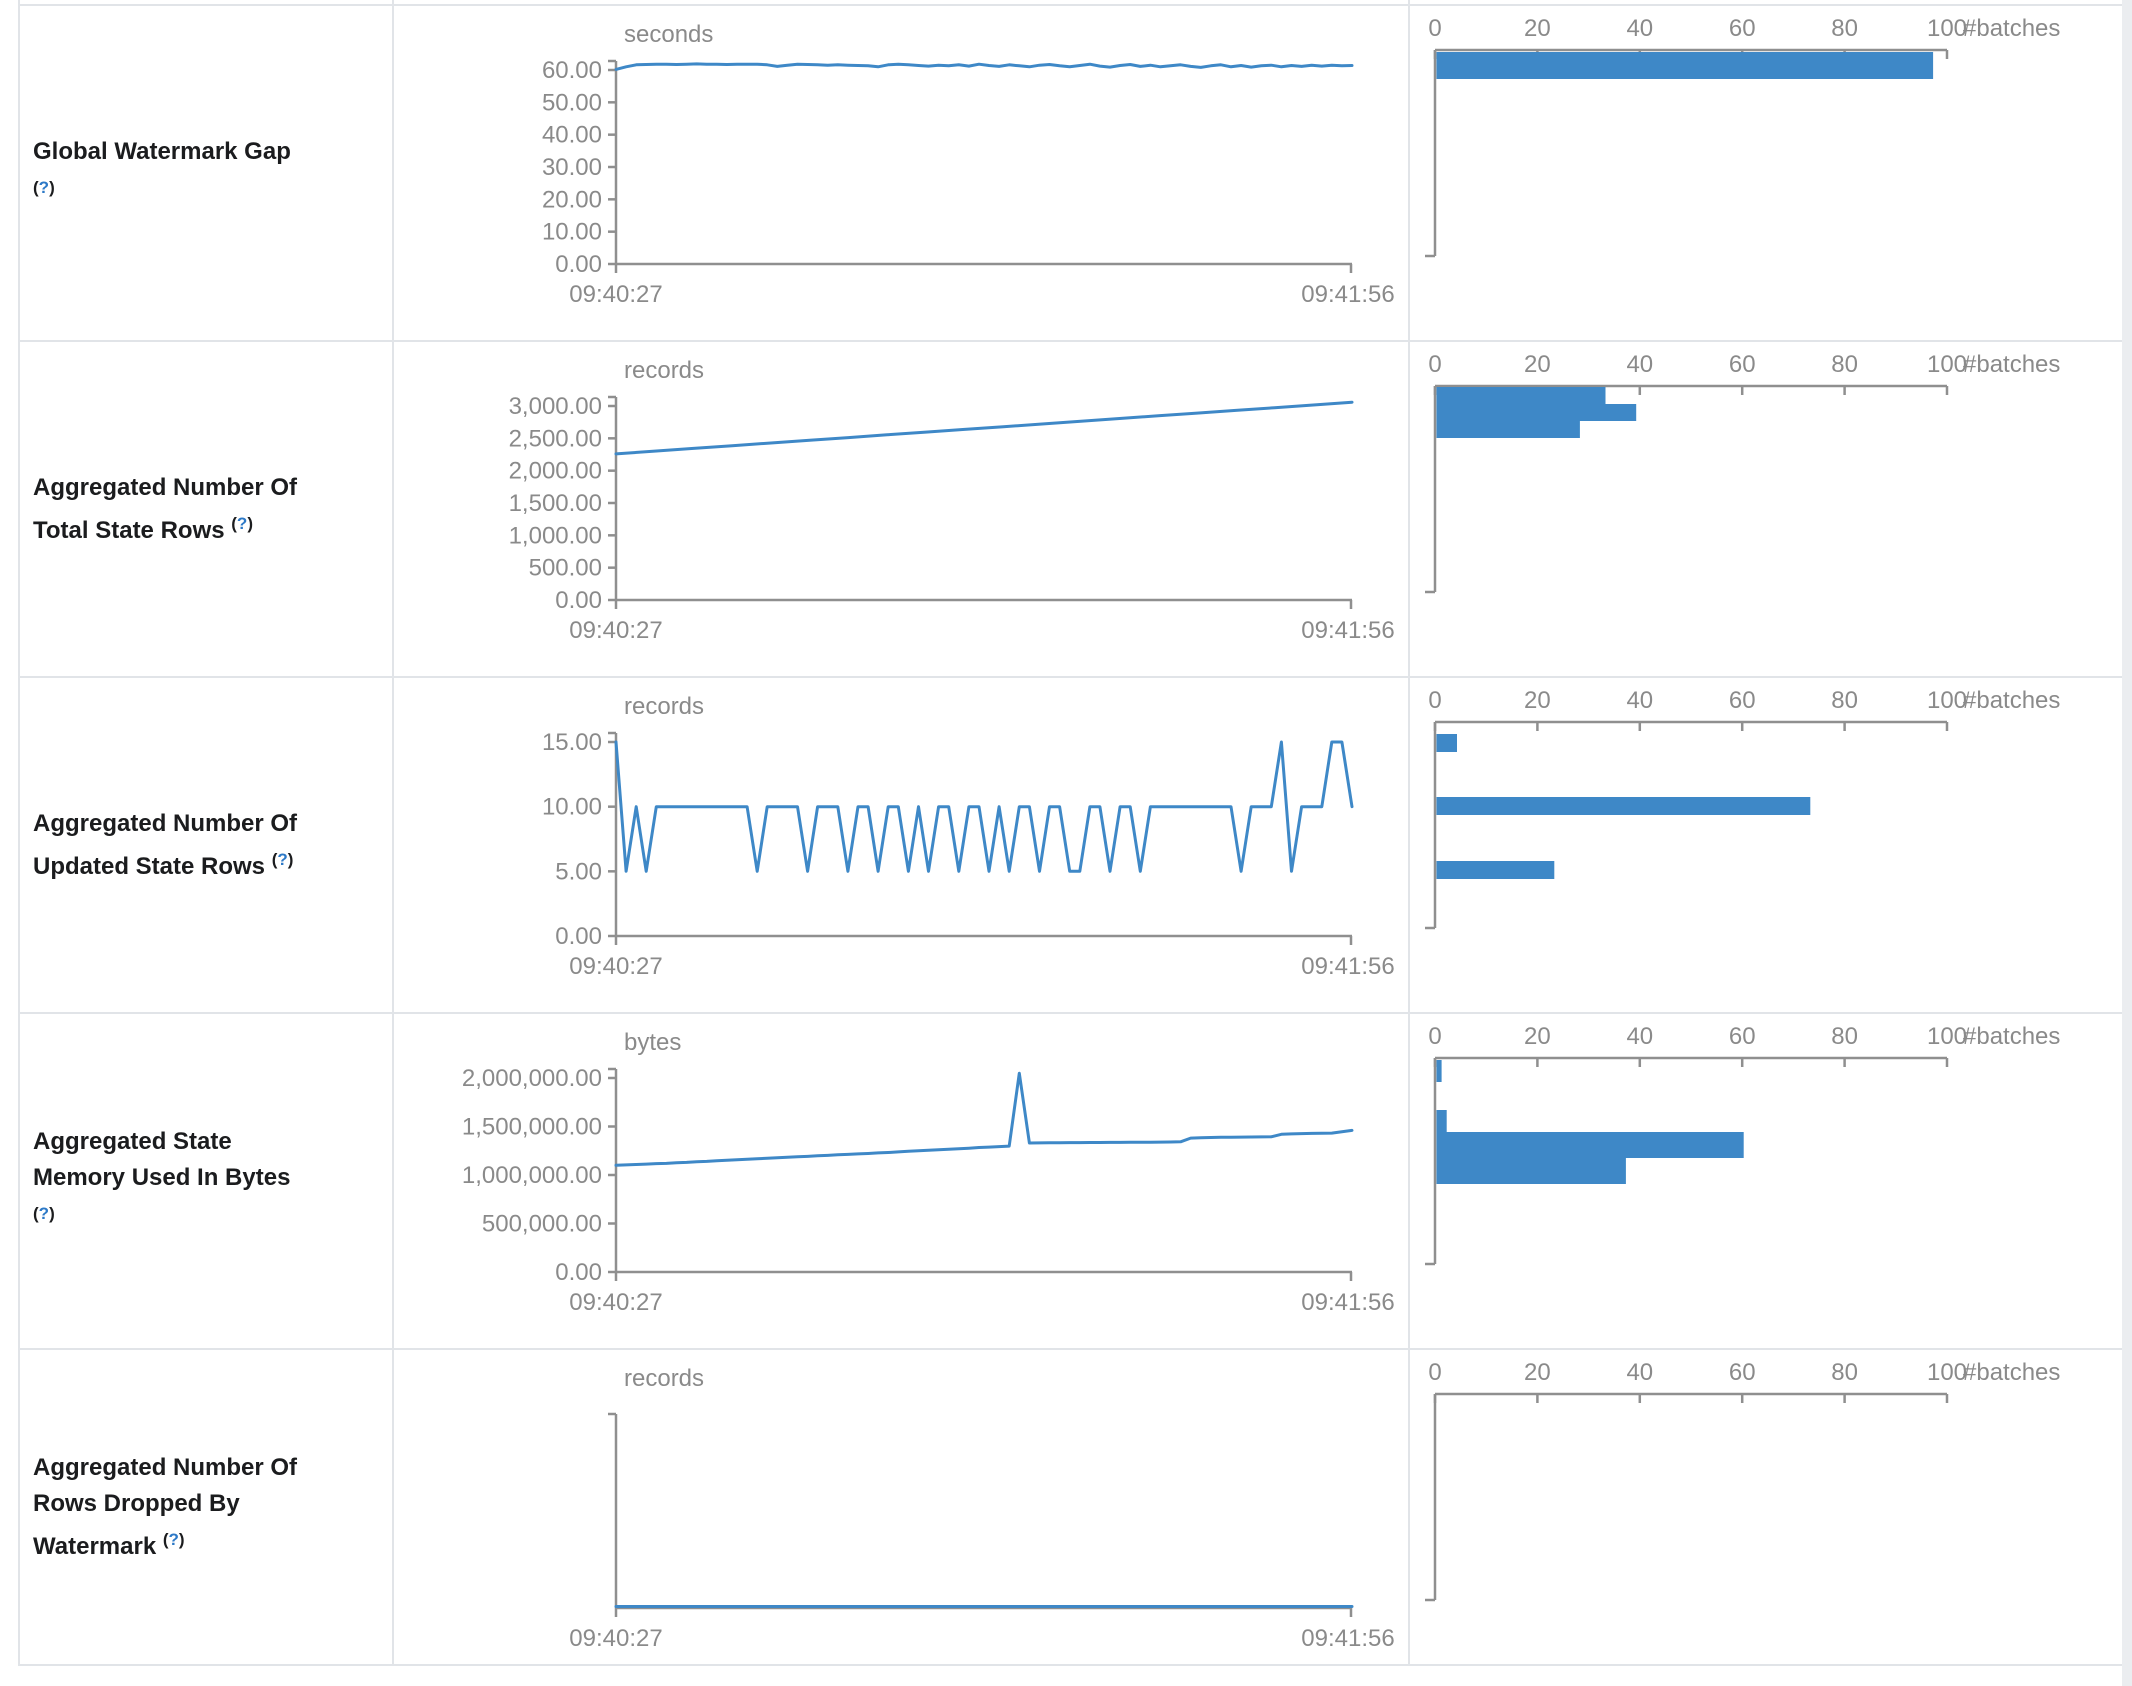  I want to click on metric-label-text: Aggregated State, so click(132, 1141).